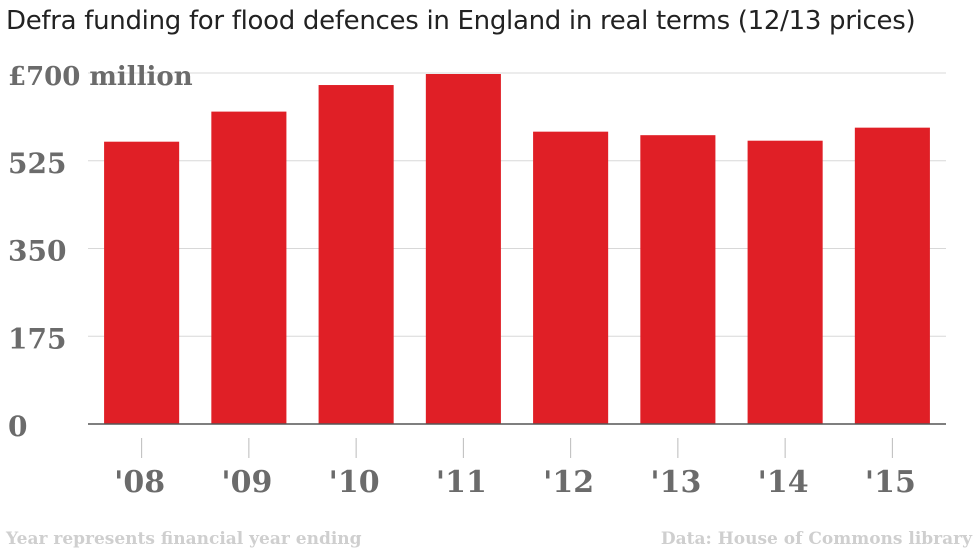 The image size is (980, 551). Describe the element at coordinates (354, 482) in the screenshot. I see `x-tick-label: '10` at that location.